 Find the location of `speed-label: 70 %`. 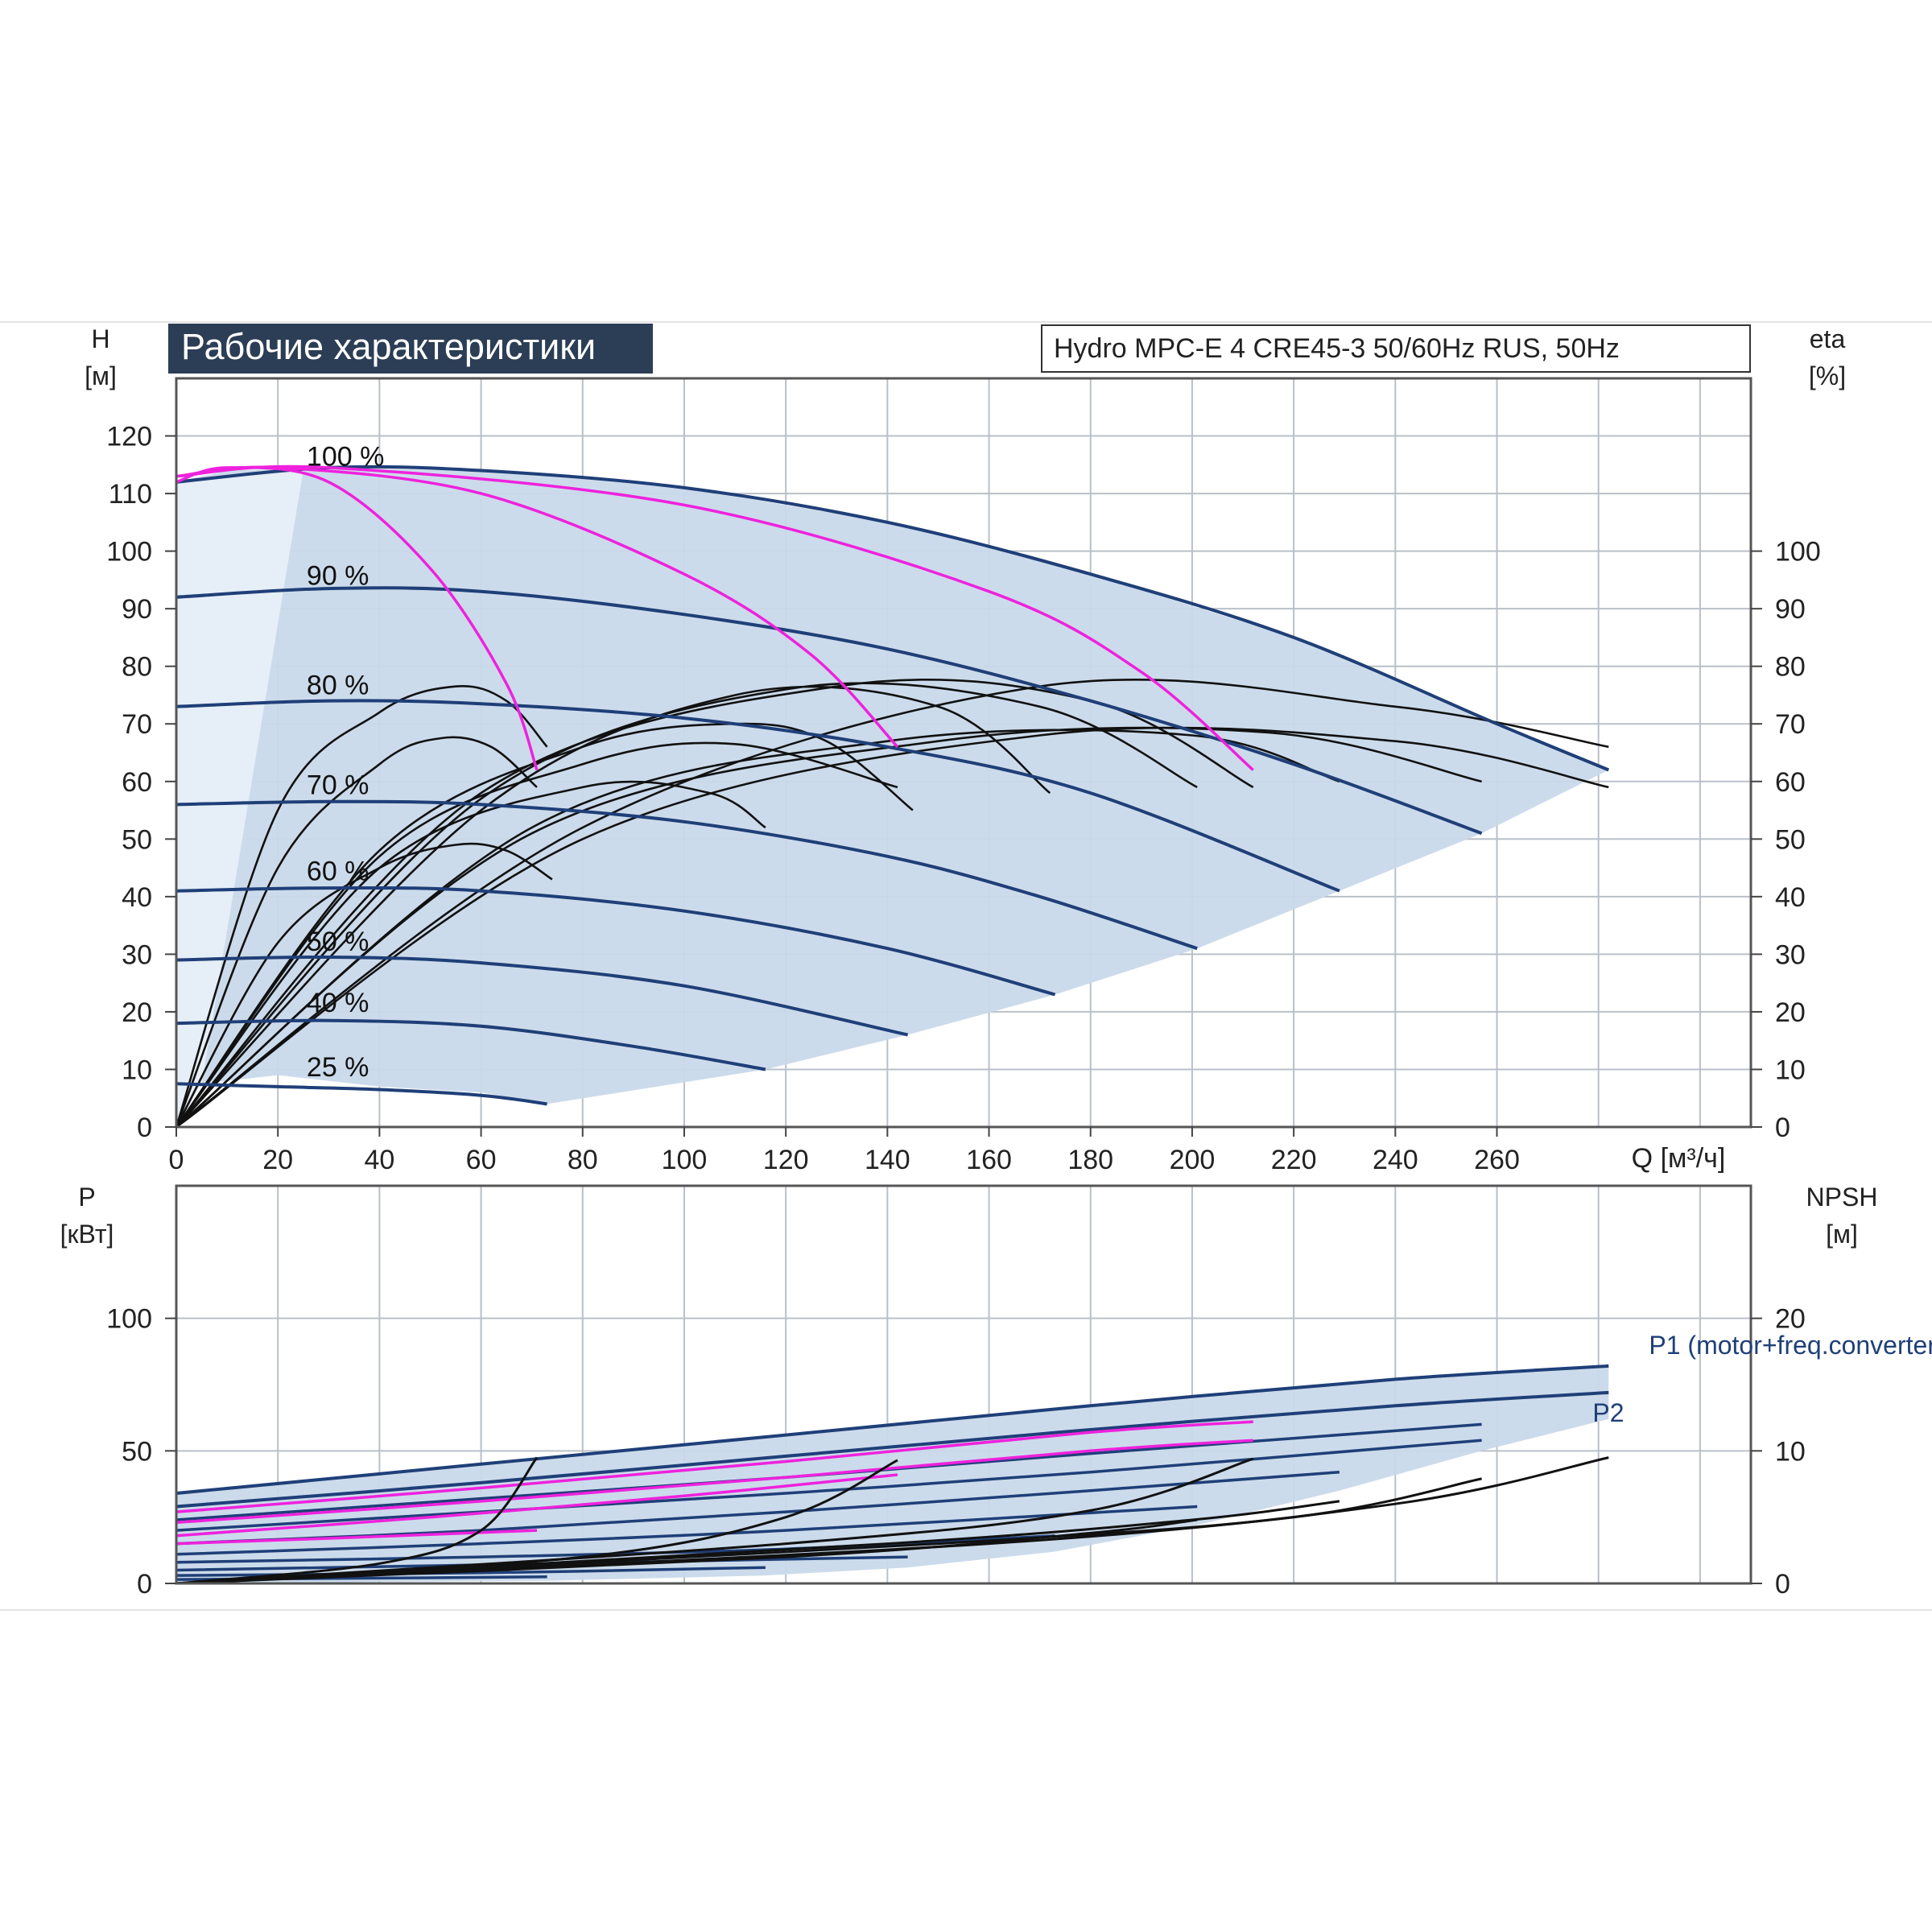

speed-label: 70 % is located at coordinates (338, 785).